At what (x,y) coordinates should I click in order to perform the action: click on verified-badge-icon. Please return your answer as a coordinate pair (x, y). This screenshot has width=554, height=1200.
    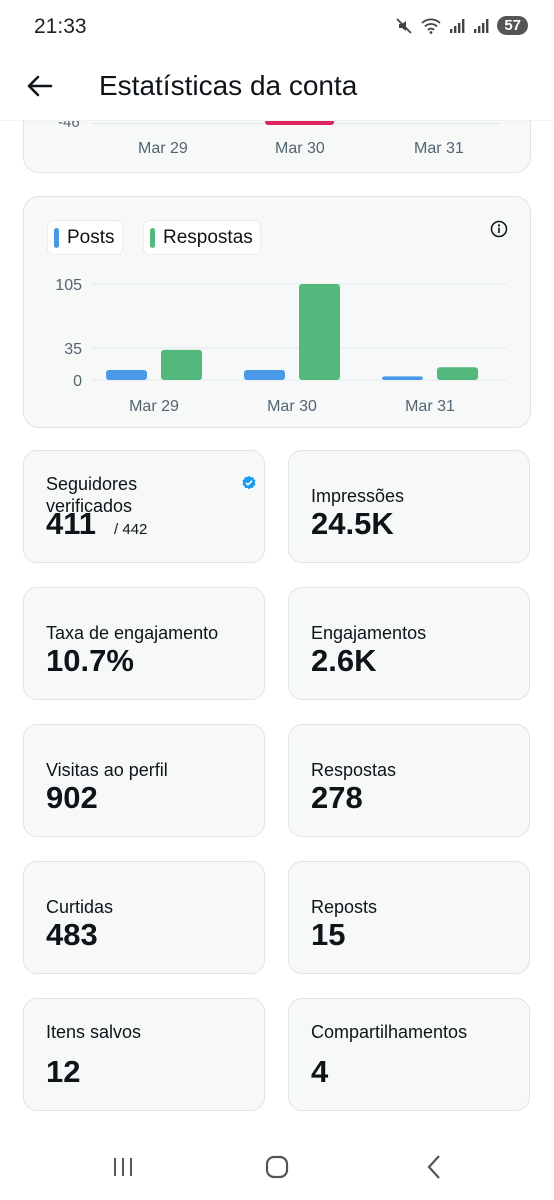
    Looking at the image, I should click on (249, 482).